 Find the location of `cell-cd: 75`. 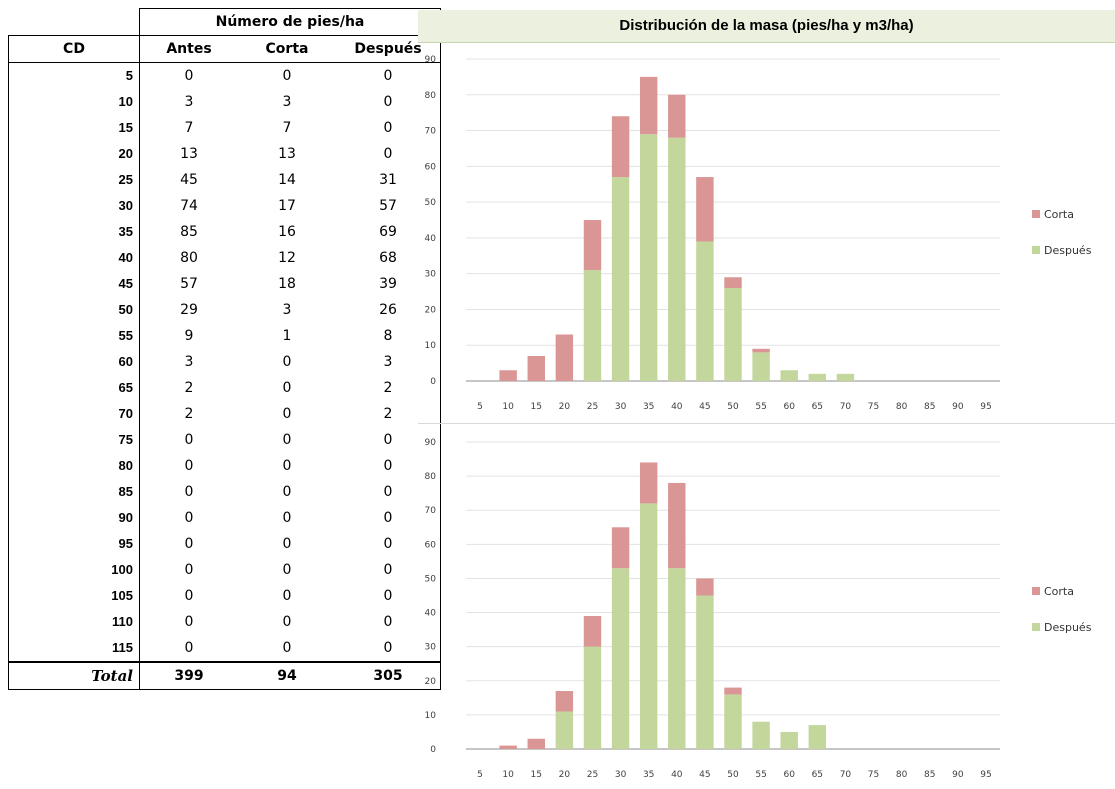

cell-cd: 75 is located at coordinates (74, 440).